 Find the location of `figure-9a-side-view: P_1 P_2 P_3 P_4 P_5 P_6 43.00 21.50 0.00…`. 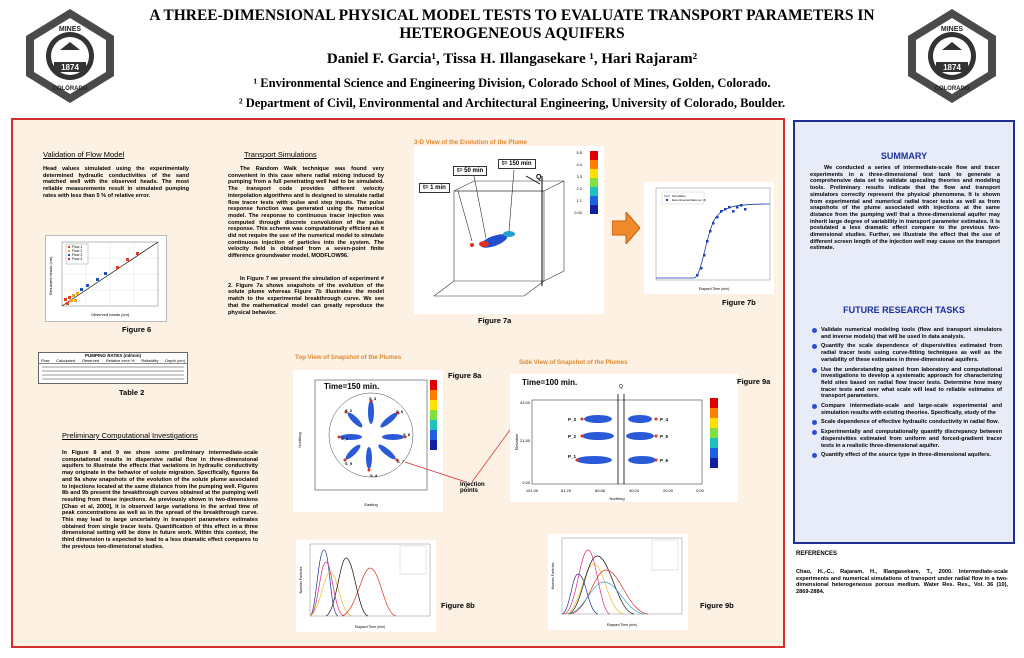

figure-9a-side-view: P_1 P_2 P_3 P_4 P_5 P_6 43.00 21.50 0.00… is located at coordinates (624, 438).